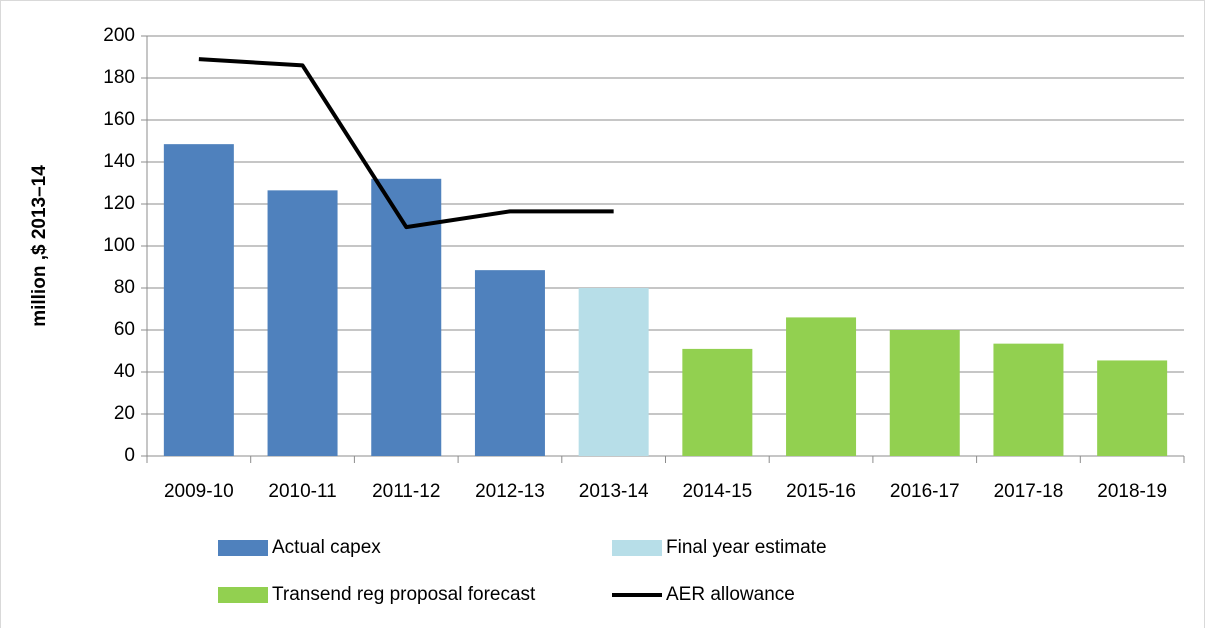 Image resolution: width=1206 pixels, height=633 pixels. What do you see at coordinates (124, 329) in the screenshot?
I see `y-tick-label: 60` at bounding box center [124, 329].